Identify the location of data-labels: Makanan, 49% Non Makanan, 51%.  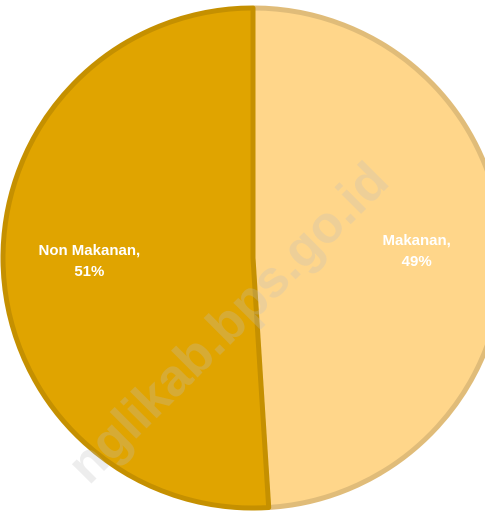
(244, 256).